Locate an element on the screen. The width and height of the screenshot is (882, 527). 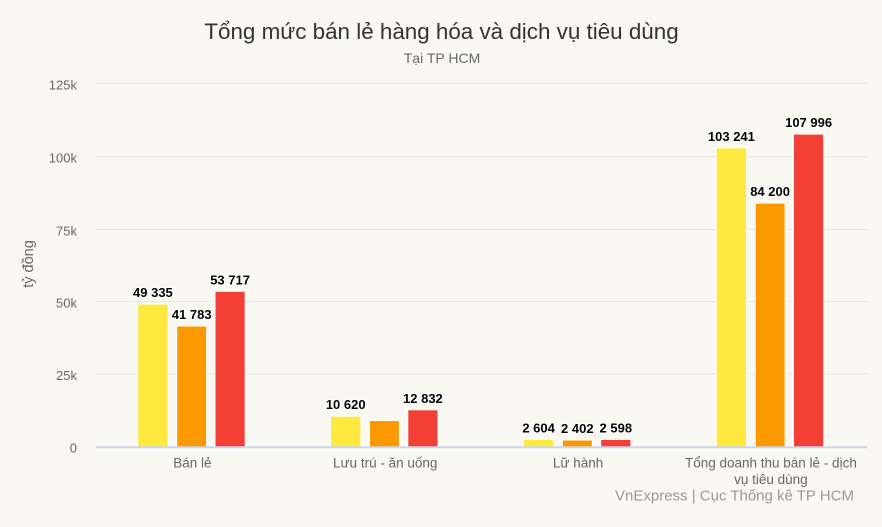
svg-text: Lưu trú - ăn uống is located at coordinates (385, 463).